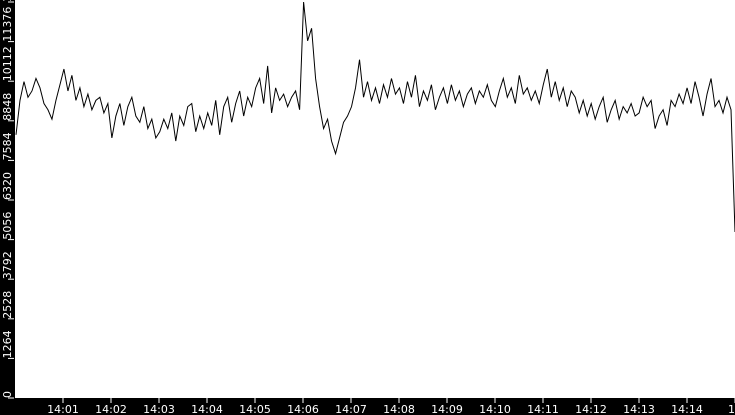  Describe the element at coordinates (731, 409) in the screenshot. I see `x-tick-label: 14` at that location.